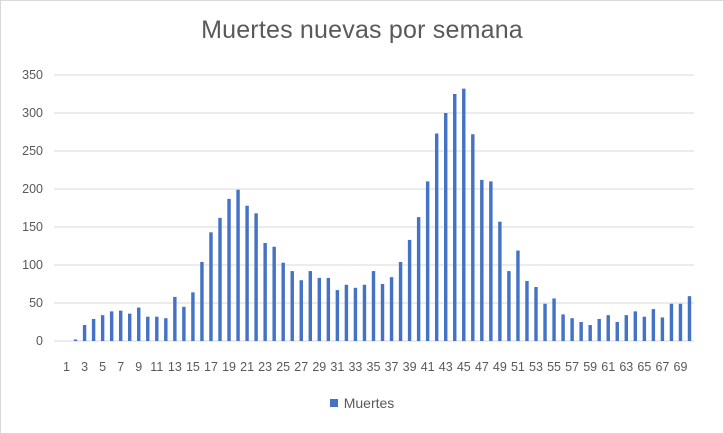 This screenshot has height=434, width=724. What do you see at coordinates (84, 367) in the screenshot?
I see `x-tick-label: 3` at bounding box center [84, 367].